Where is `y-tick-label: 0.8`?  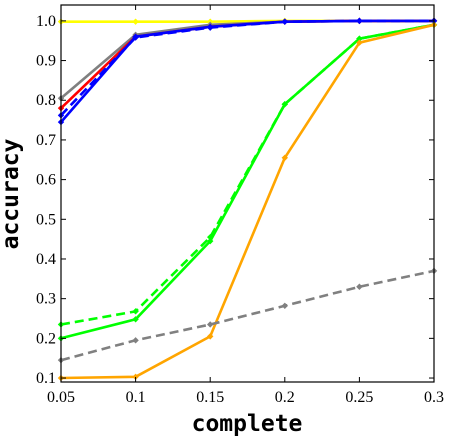
y-tick-label: 0.8 is located at coordinates (46, 100).